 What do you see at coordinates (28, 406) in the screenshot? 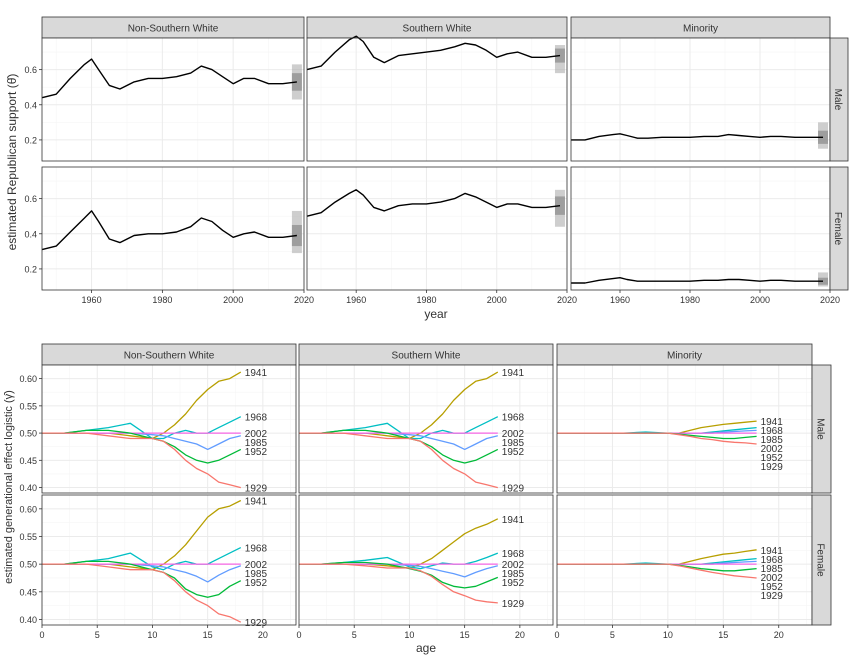
I see `y-tick-label: 0.55` at bounding box center [28, 406].